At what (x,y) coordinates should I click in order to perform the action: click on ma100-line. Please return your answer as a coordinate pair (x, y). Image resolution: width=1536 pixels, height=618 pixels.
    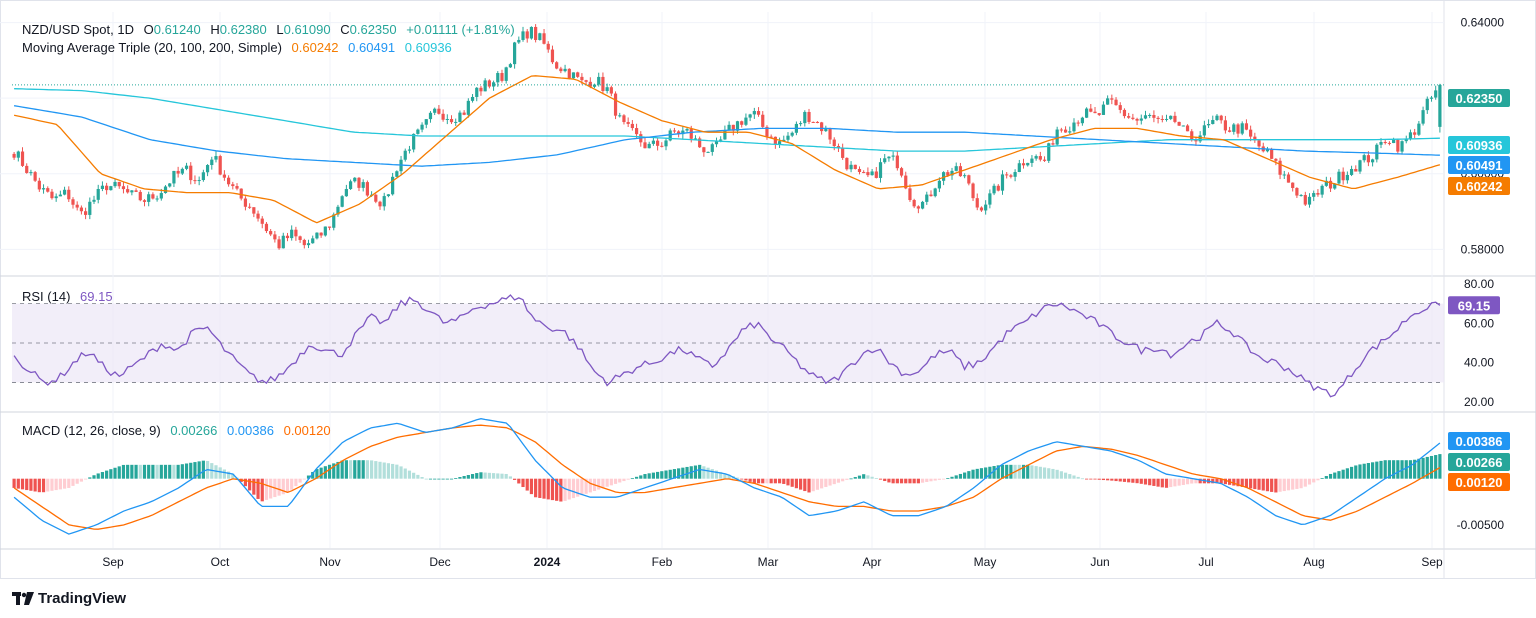
    Looking at the image, I should click on (726, 136).